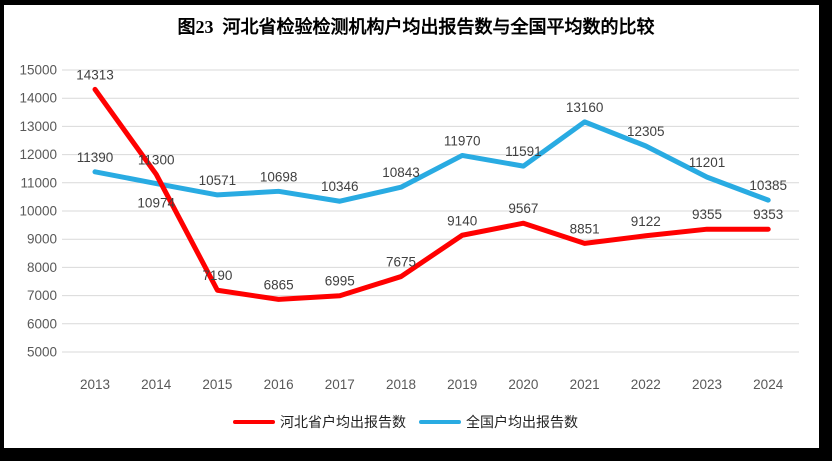  Describe the element at coordinates (646, 221) in the screenshot. I see `data-label-series0: 9122` at that location.